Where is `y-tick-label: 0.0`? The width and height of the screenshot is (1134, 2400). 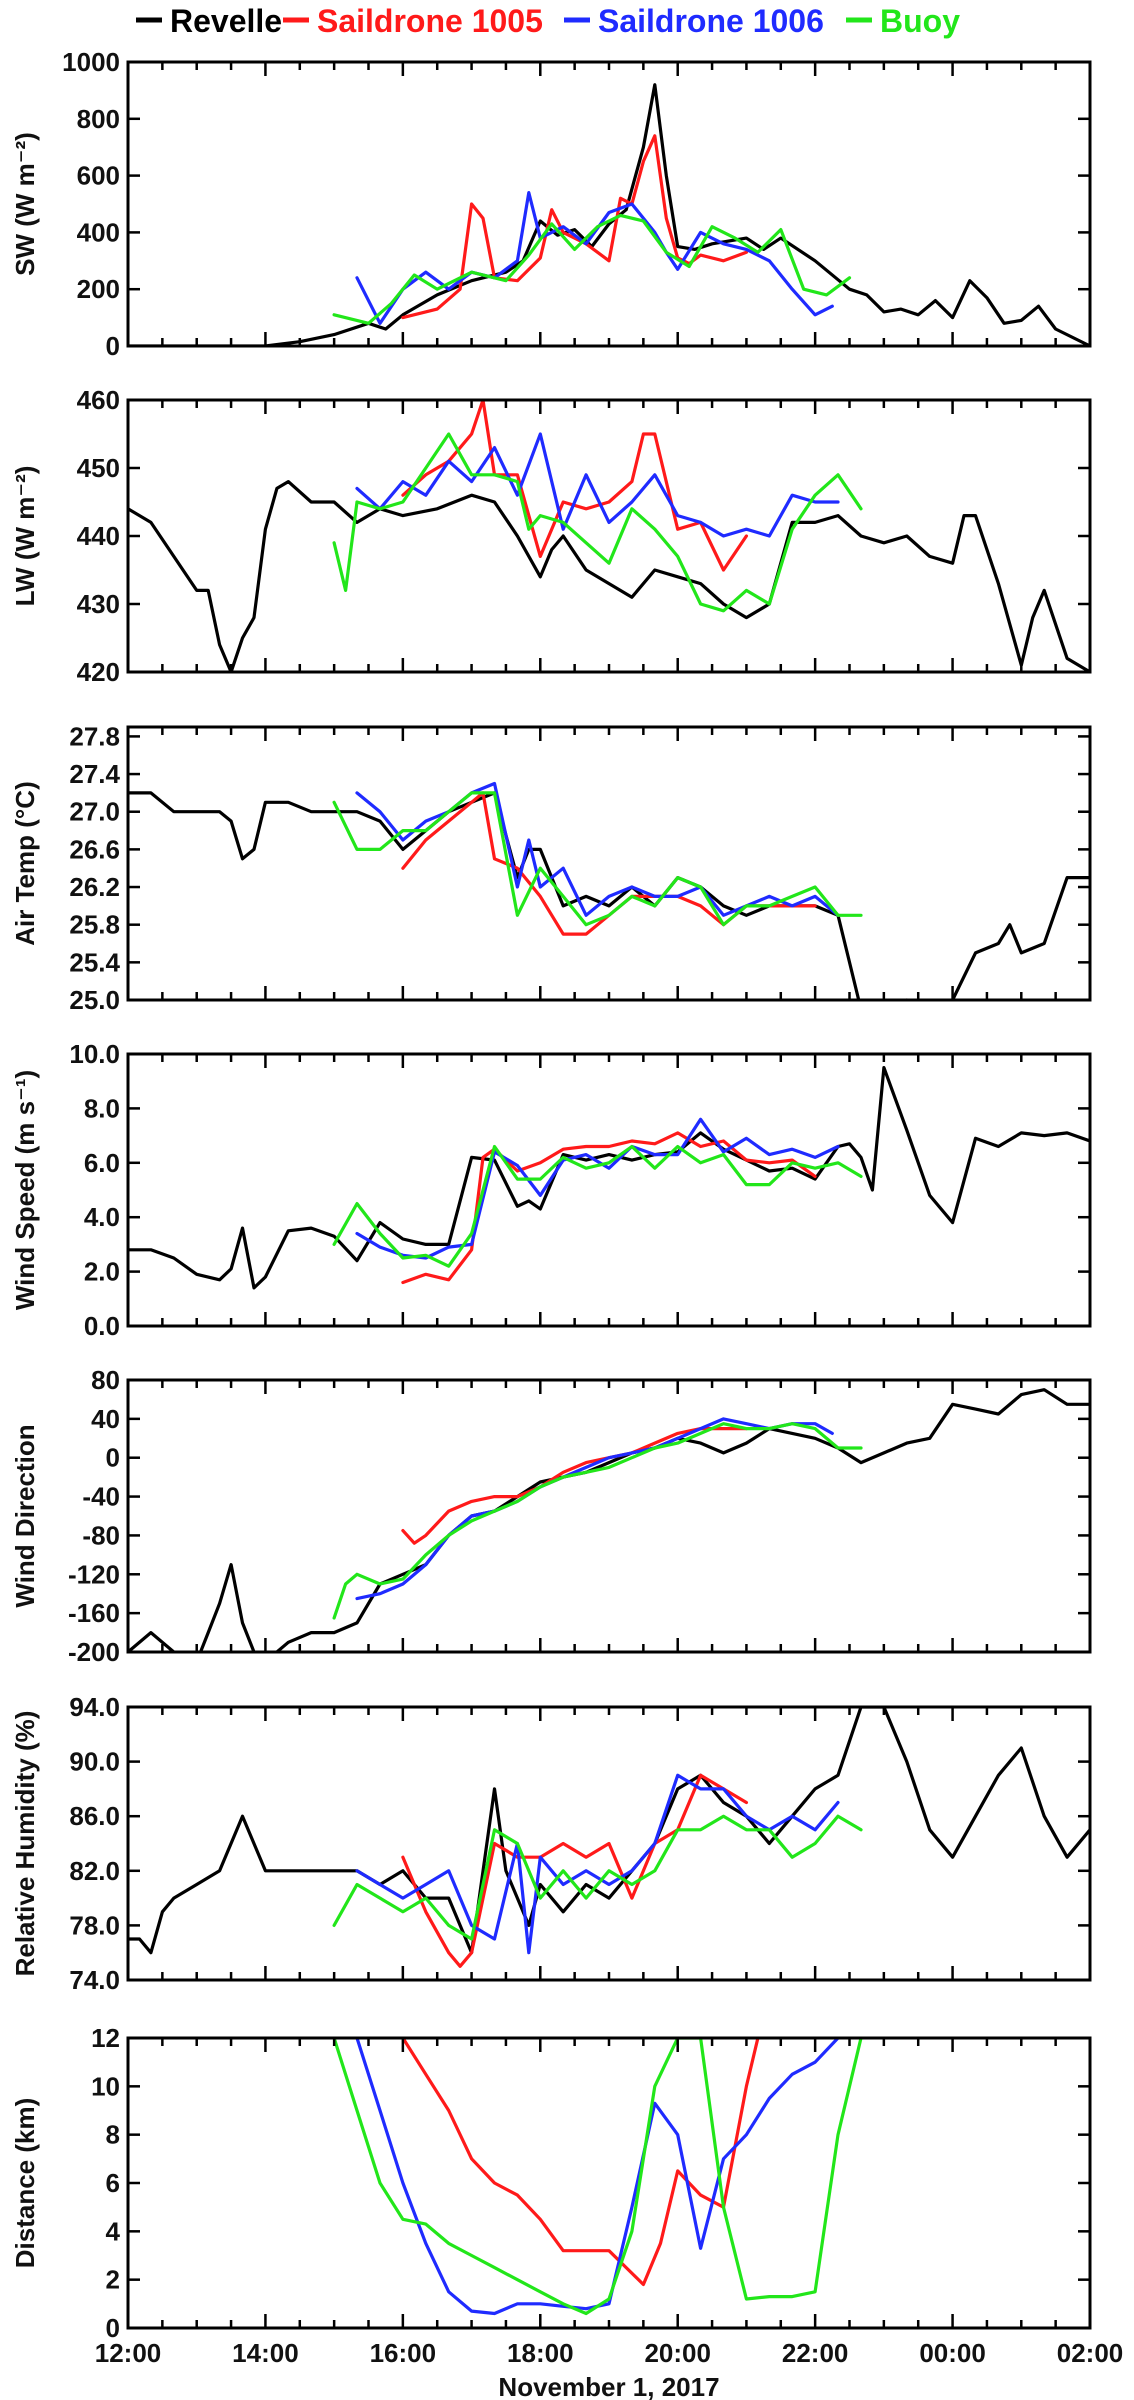 y-tick-label: 0.0 is located at coordinates (102, 1326).